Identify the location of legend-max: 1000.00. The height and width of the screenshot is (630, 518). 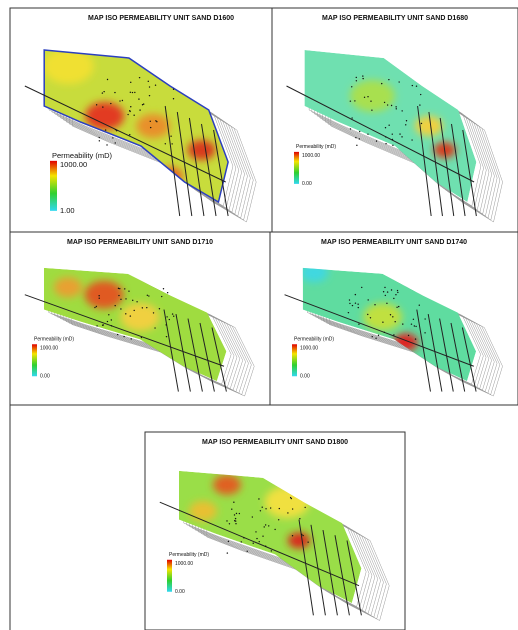
(73, 164).